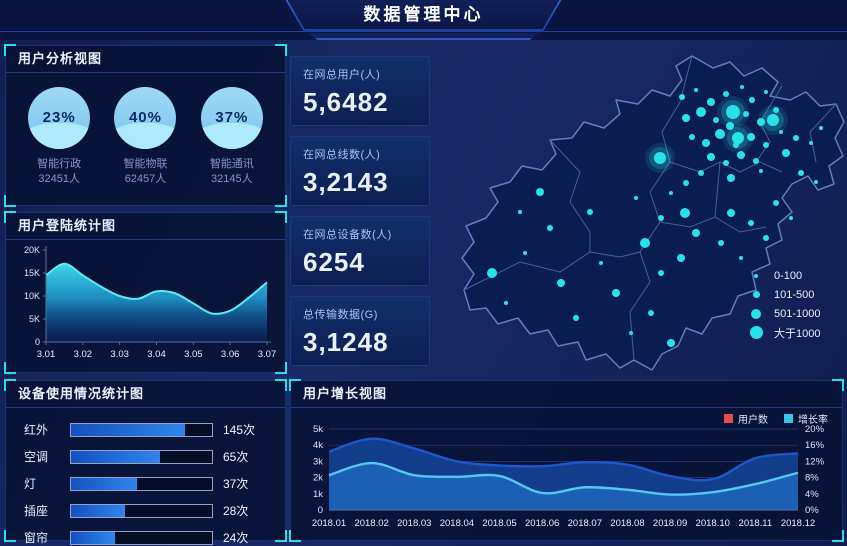  What do you see at coordinates (784, 294) in the screenshot?
I see `map-legend-item: 101-500` at bounding box center [784, 294].